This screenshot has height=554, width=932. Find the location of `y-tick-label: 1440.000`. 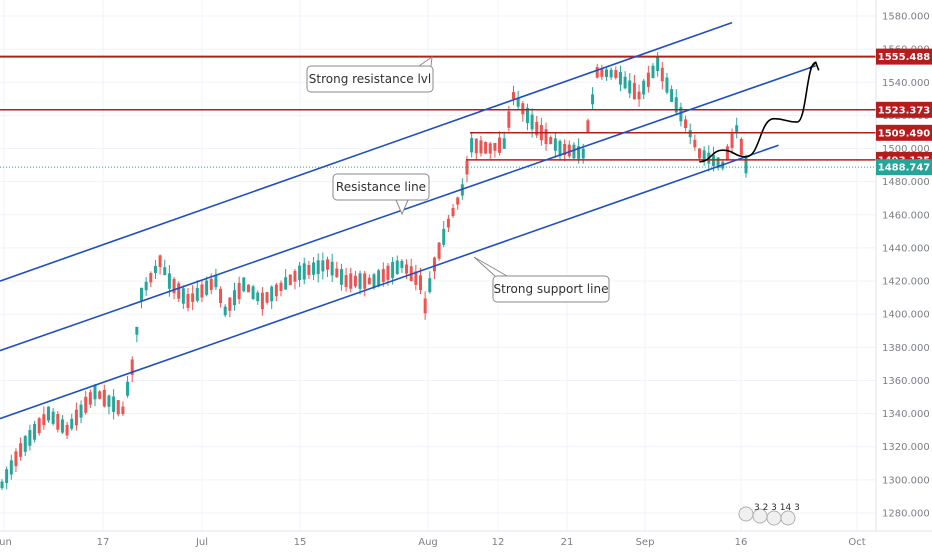

y-tick-label: 1440.000 is located at coordinates (906, 248).